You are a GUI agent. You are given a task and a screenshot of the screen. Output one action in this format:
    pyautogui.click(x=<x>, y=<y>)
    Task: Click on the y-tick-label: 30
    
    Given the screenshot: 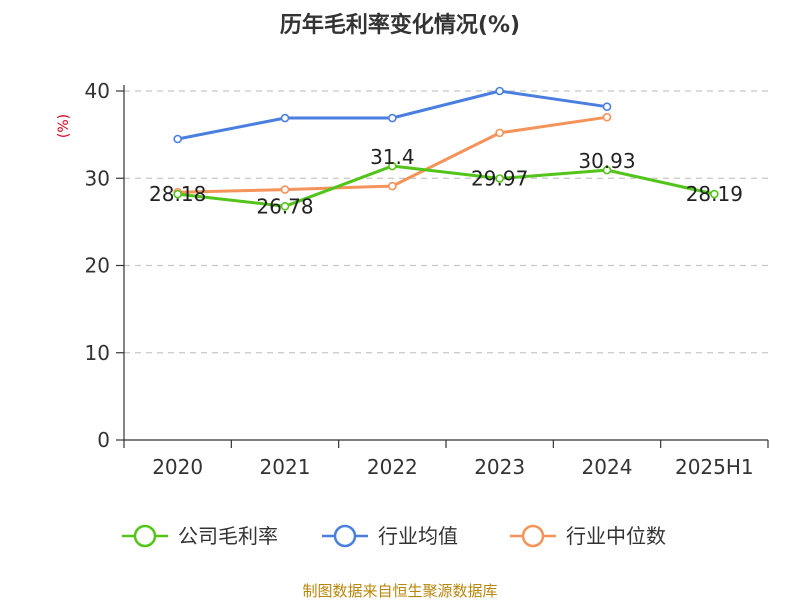 What is the action you would take?
    pyautogui.click(x=97, y=178)
    